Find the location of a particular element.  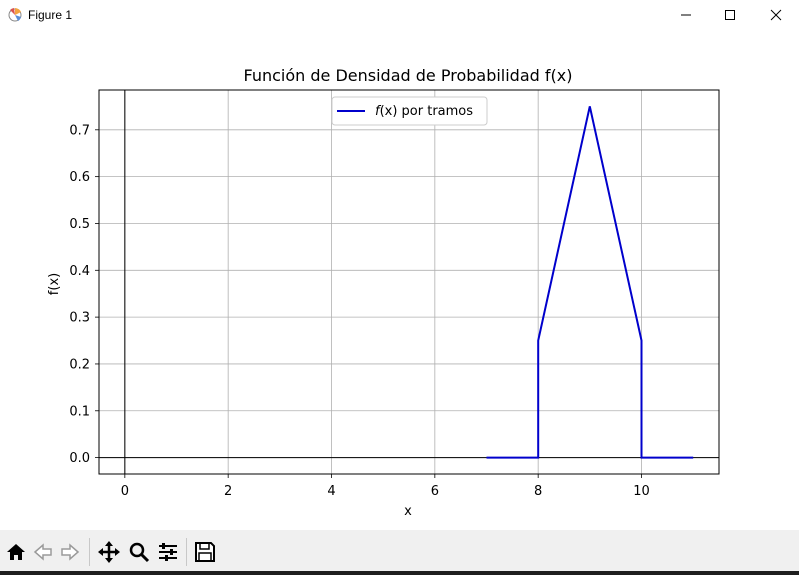

close-icon is located at coordinates (776, 15).